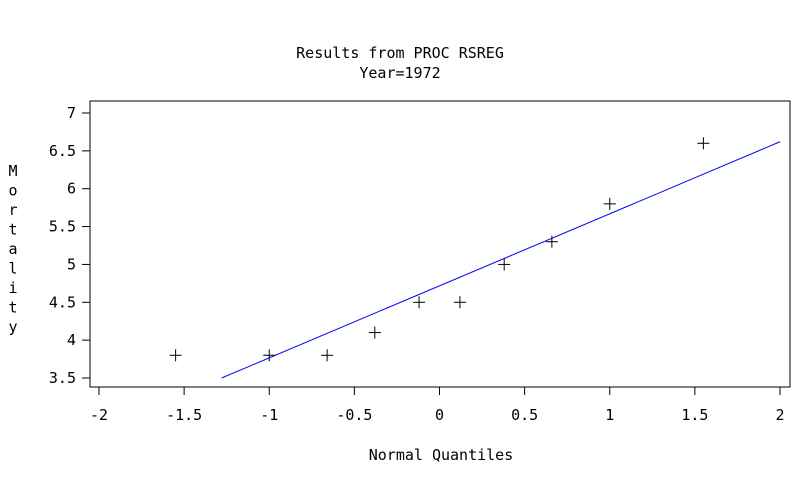  I want to click on x-tick-label: -2, so click(99, 415).